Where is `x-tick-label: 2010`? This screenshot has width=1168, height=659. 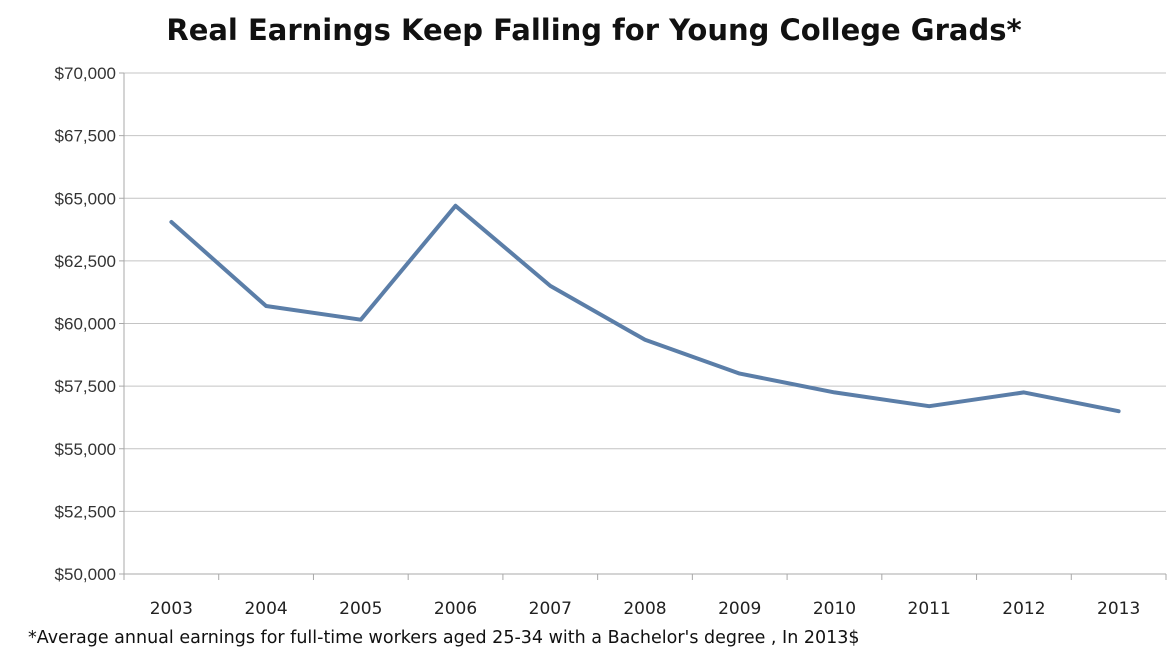 x-tick-label: 2010 is located at coordinates (834, 609).